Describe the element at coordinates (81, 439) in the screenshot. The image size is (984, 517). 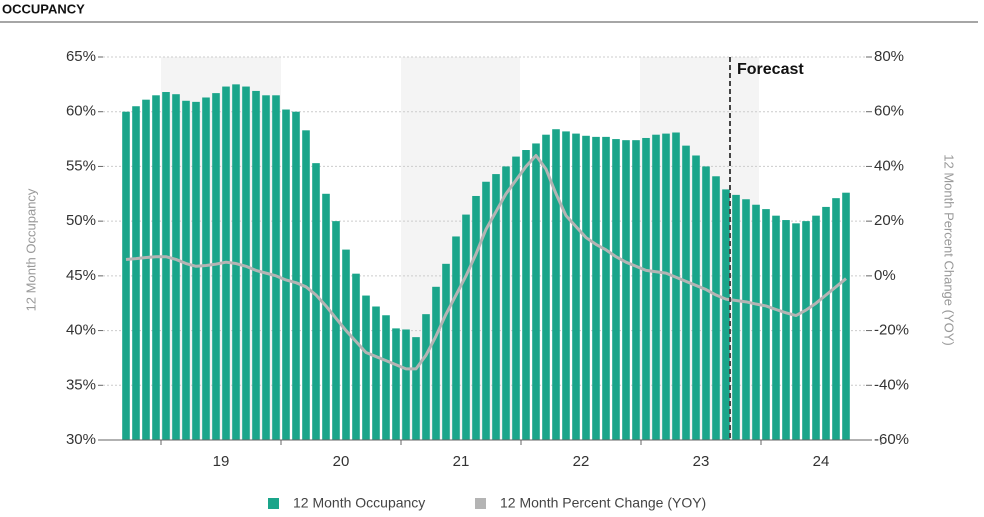
I see `y-tick-label: 30%` at that location.